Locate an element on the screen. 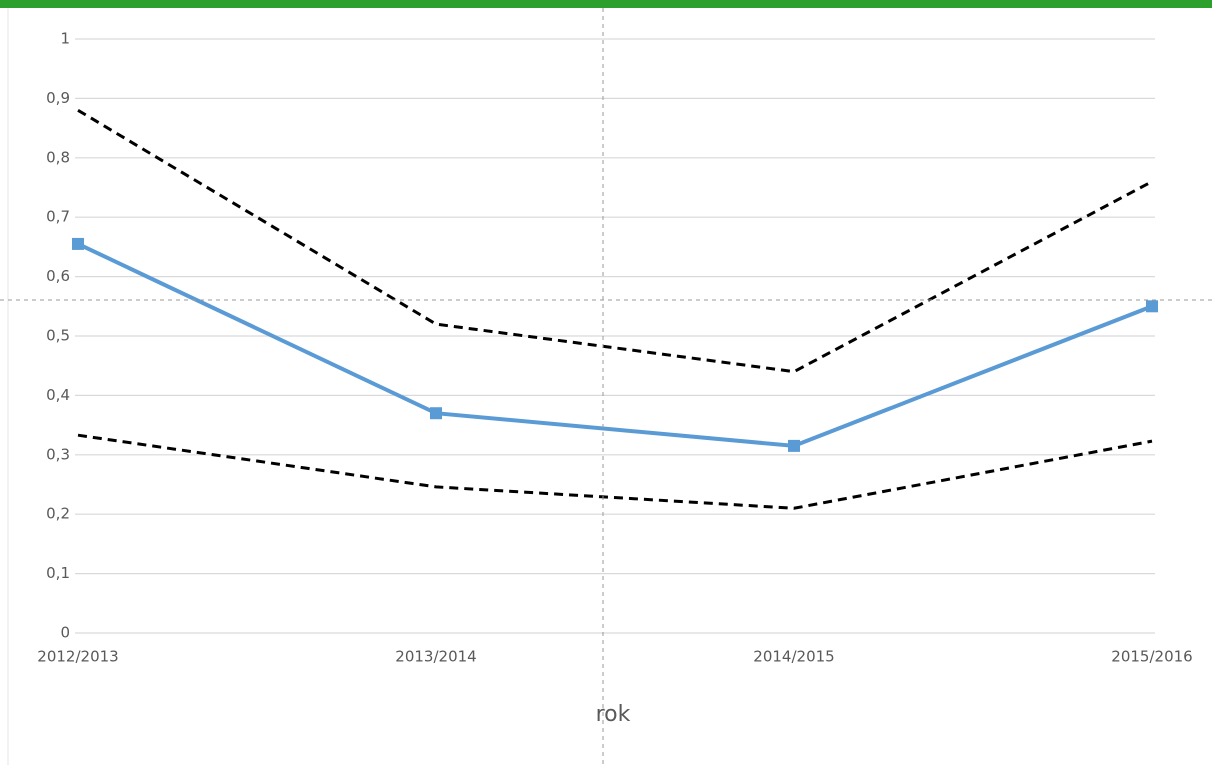 Image resolution: width=1212 pixels, height=765 pixels. window-top-bar is located at coordinates (606, 4).